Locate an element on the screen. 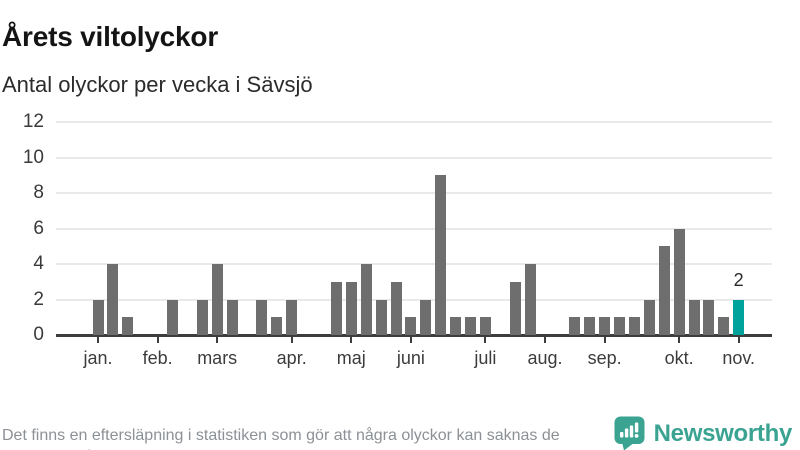  newsworthy-logo: Newsworthy is located at coordinates (703, 433).